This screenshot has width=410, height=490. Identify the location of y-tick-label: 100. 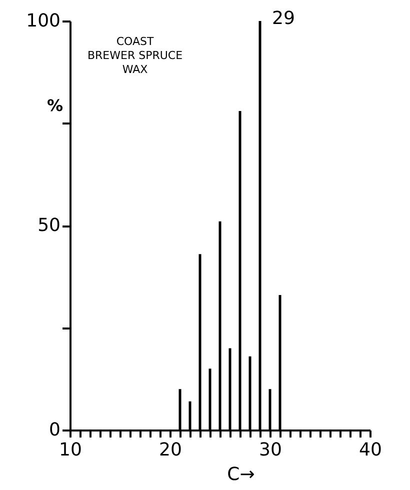
(43, 21).